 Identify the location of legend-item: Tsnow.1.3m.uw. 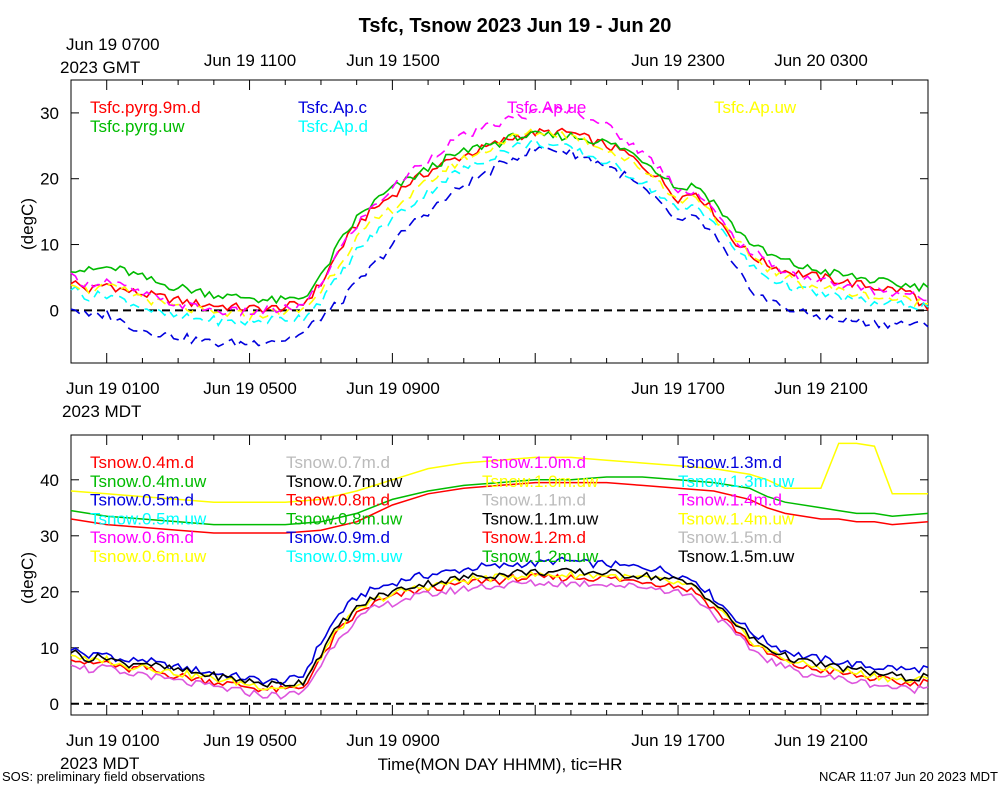
(736, 481).